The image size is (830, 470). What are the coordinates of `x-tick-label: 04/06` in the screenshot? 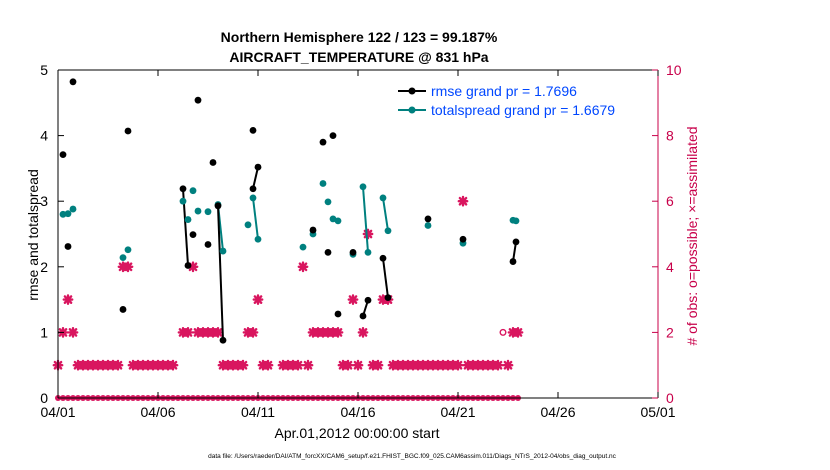 It's located at (157, 412).